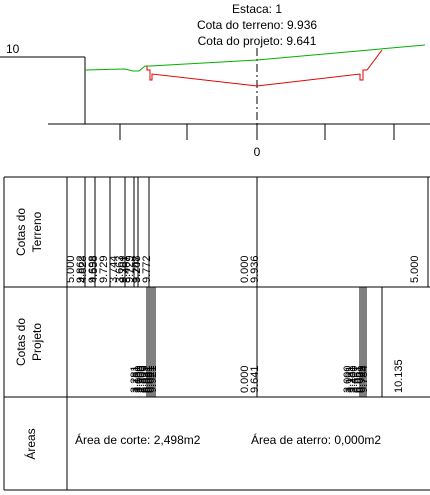  Describe the element at coordinates (13, 49) in the screenshot. I see `elevation-tick-label: 10` at that location.